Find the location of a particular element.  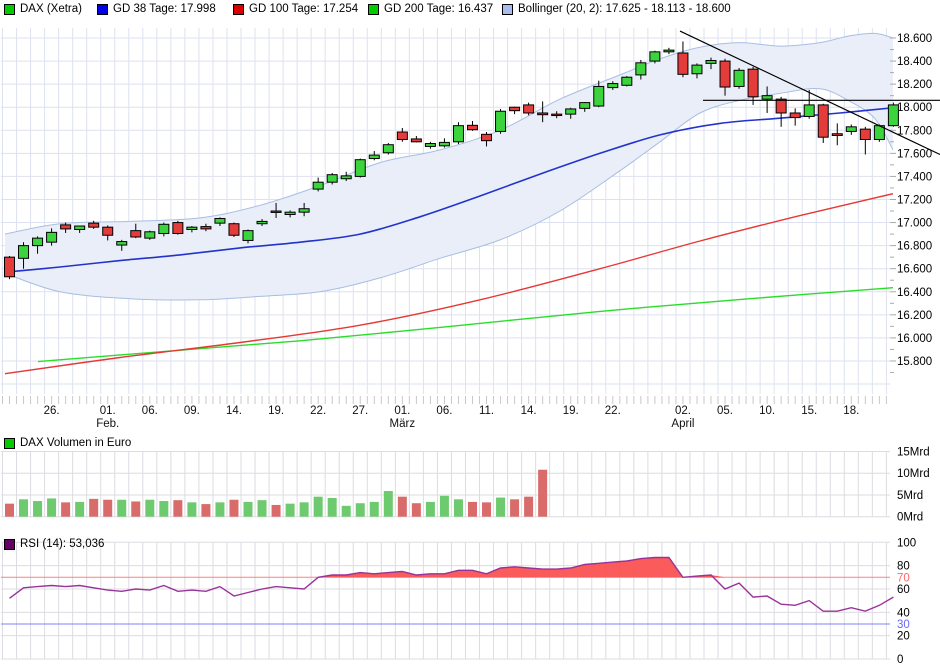

volume-chart-layer: 15Mrd 10Mrd 5Mrd 0Mrd is located at coordinates (465, 485).